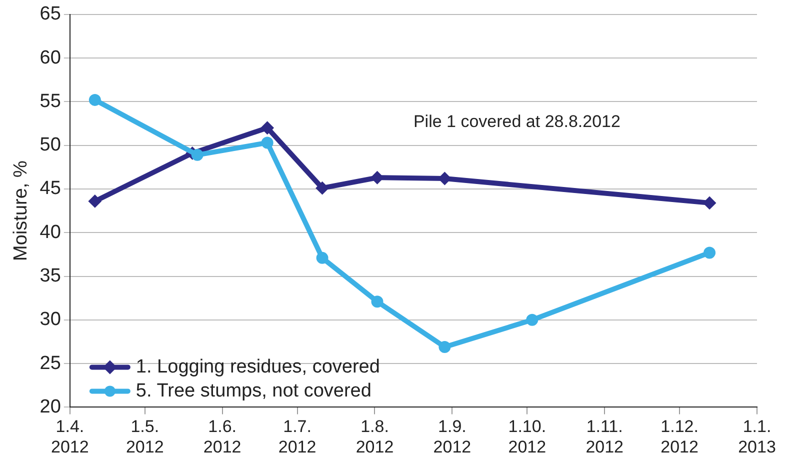  What do you see at coordinates (297, 436) in the screenshot?
I see `x-tick-label: 1.7. 2012` at bounding box center [297, 436].